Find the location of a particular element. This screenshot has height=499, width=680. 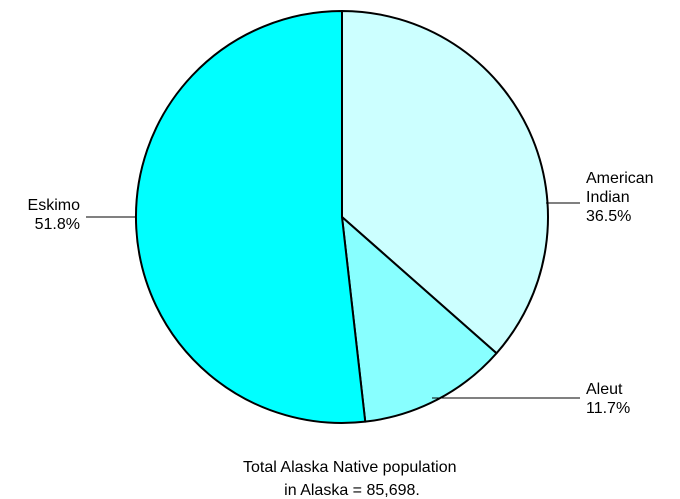

caption-line-2: in Alaska = 85,698. is located at coordinates (352, 490).